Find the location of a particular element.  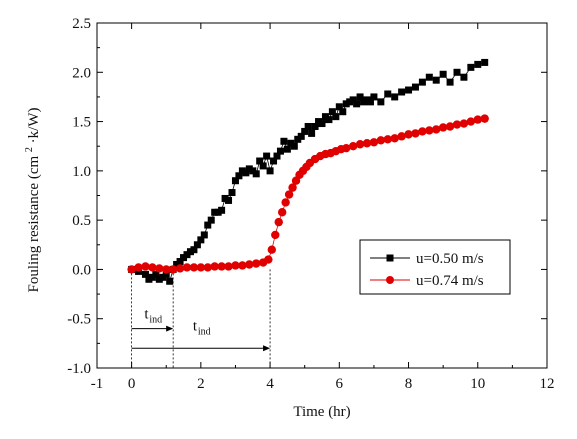

y-tick-label: -0.5 is located at coordinates (79, 320).